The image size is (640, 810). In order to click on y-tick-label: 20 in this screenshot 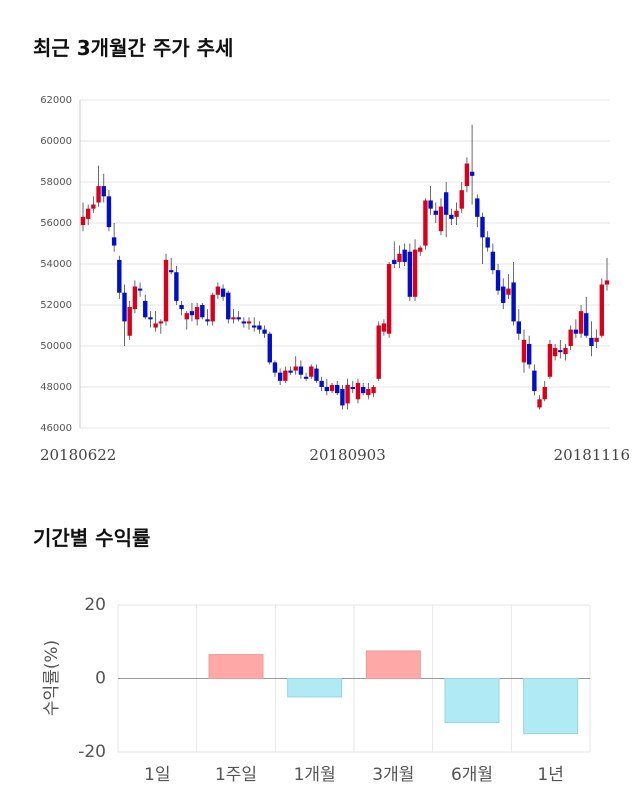, I will do `click(95, 605)`.